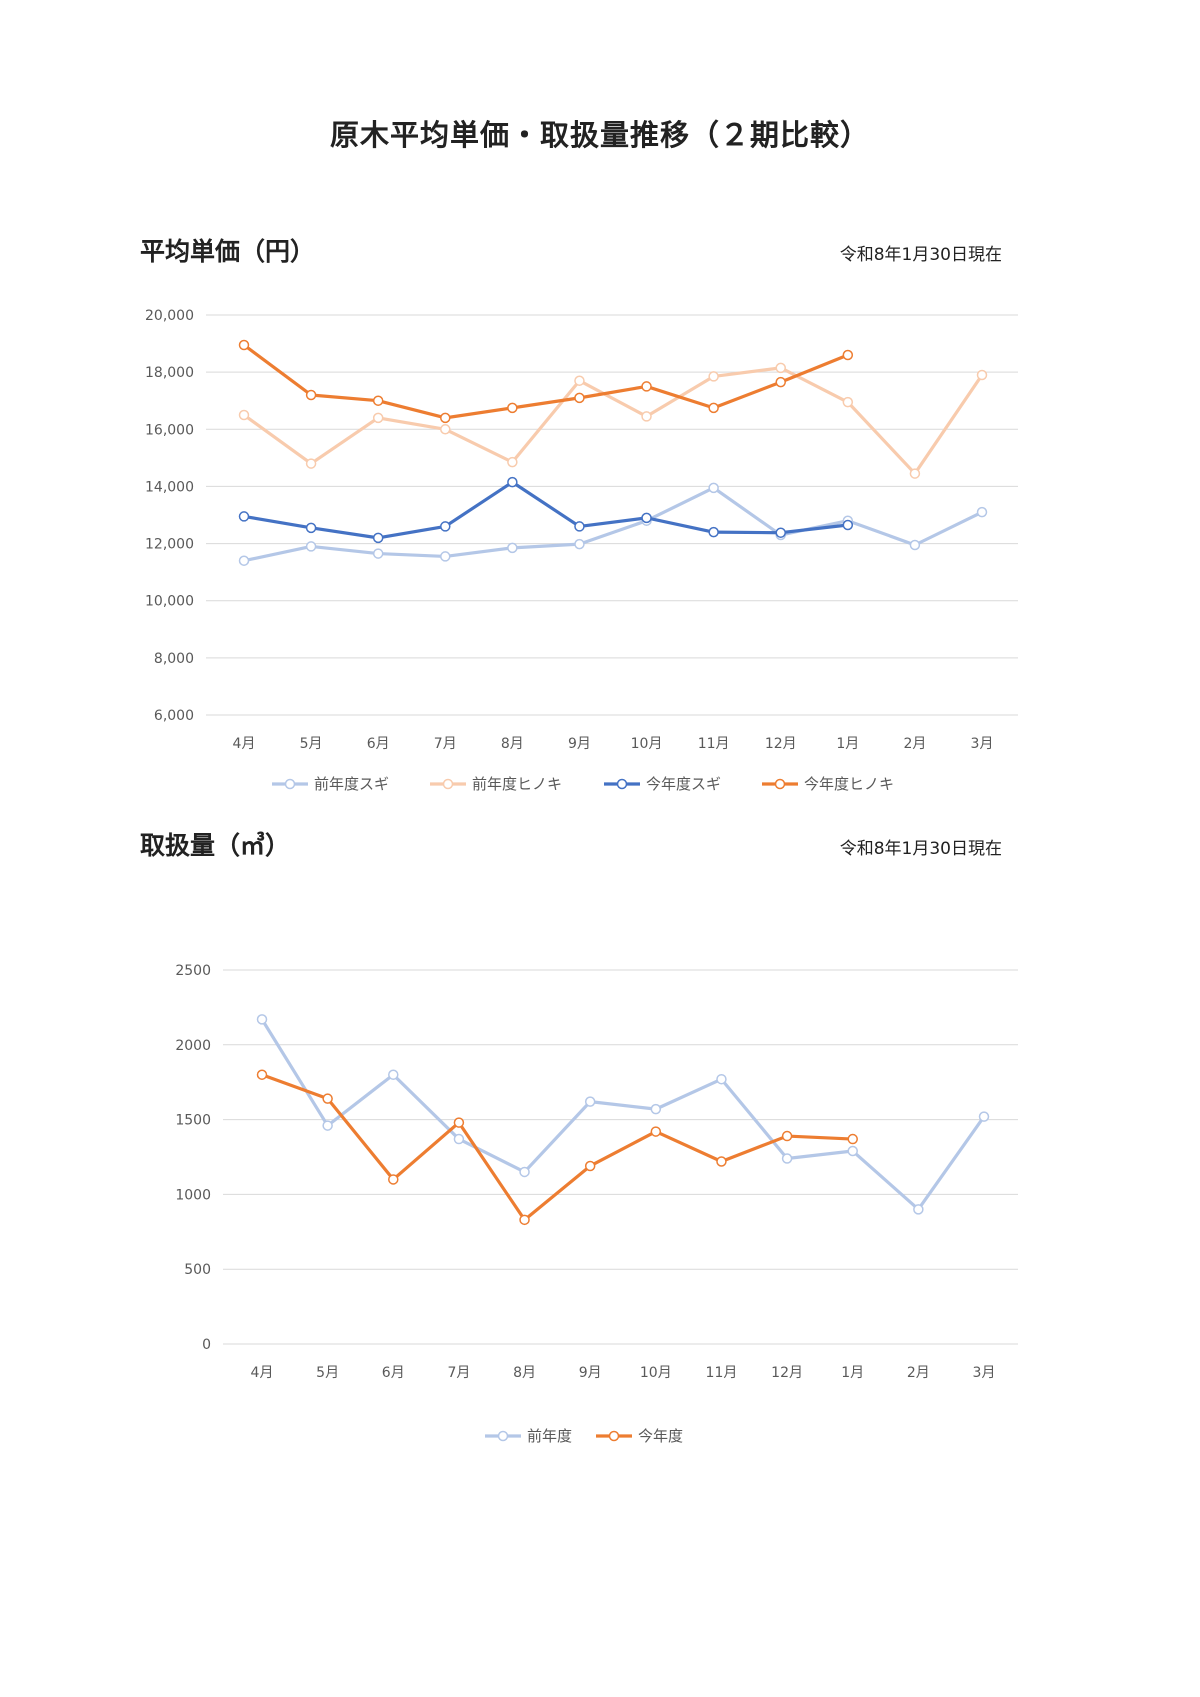  What do you see at coordinates (193, 1046) in the screenshot?
I see `volume-y-tick-label: 2000` at bounding box center [193, 1046].